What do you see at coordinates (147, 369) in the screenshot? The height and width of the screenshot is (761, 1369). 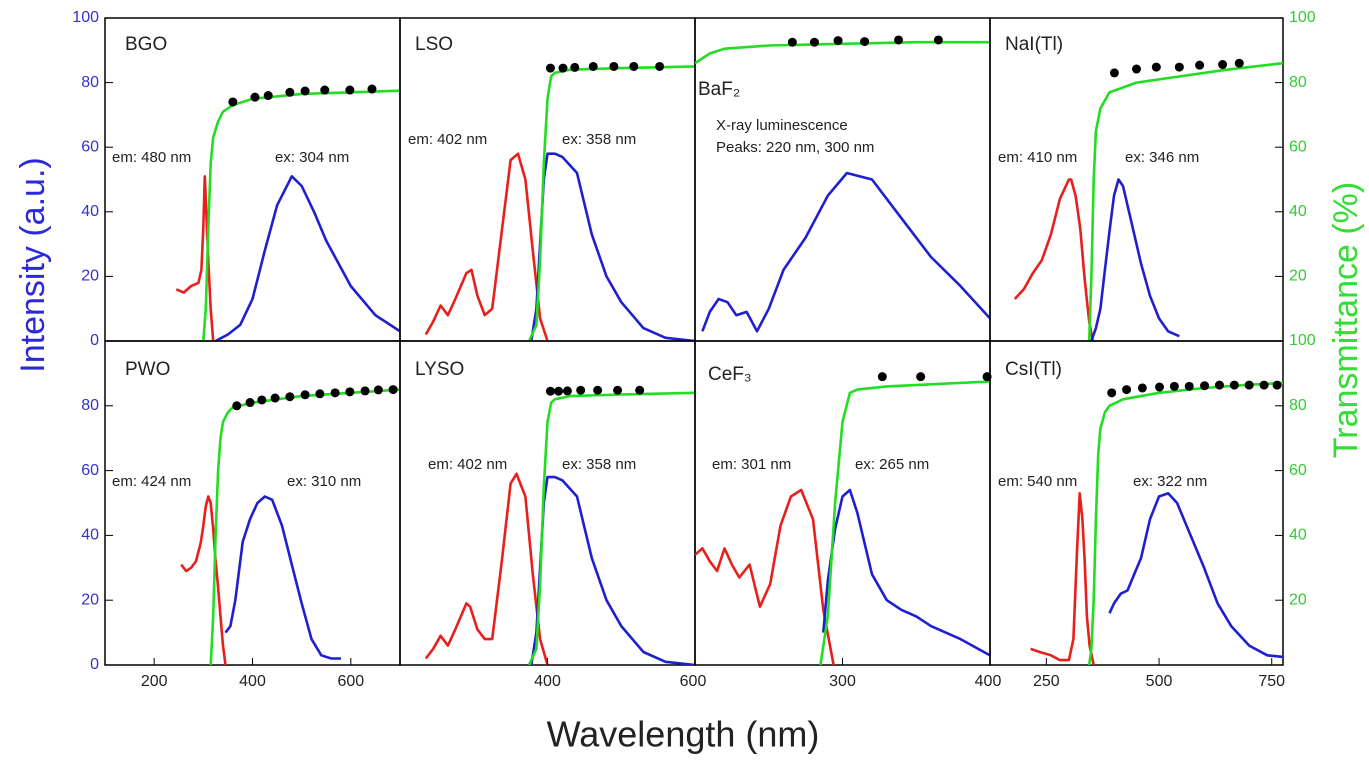 I see `panel-title: PWO` at bounding box center [147, 369].